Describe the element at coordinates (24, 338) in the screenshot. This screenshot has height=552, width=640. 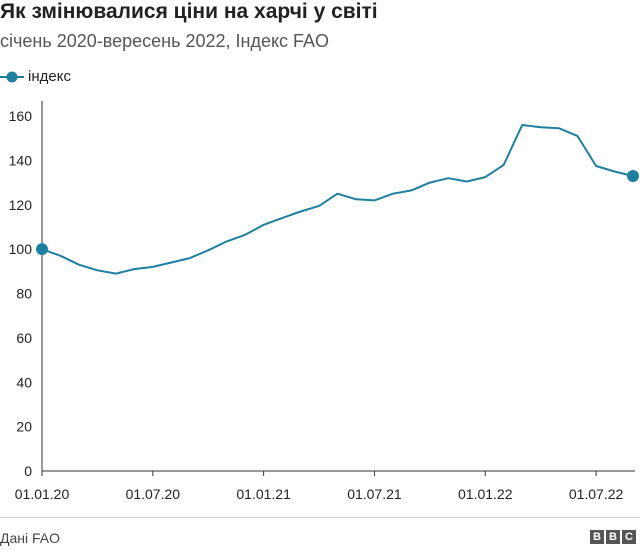
I see `y-tick-label: 60` at that location.